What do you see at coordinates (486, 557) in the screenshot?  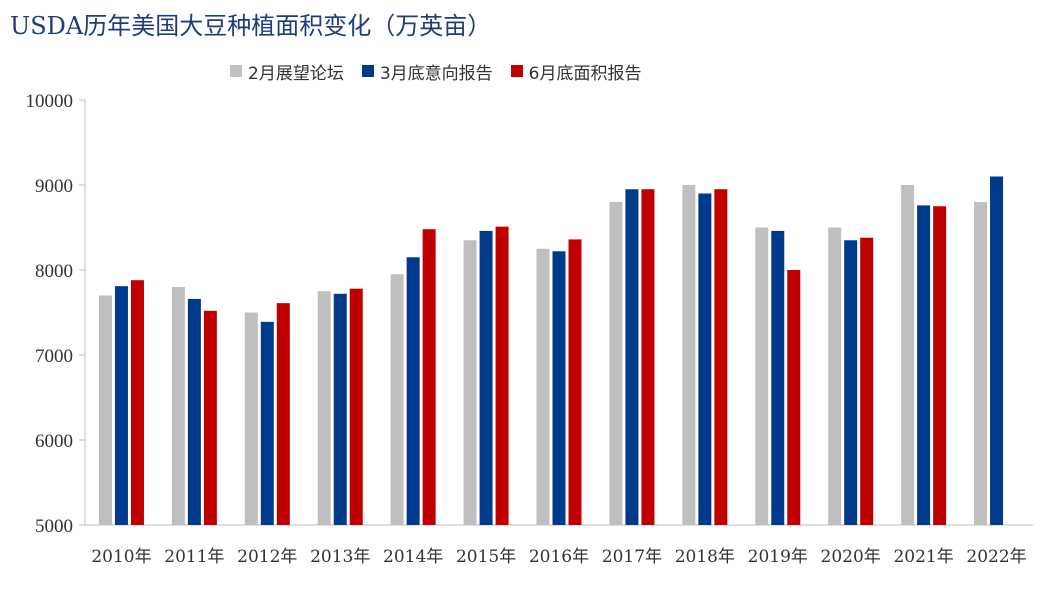 I see `x-tick-label: 2015年` at bounding box center [486, 557].